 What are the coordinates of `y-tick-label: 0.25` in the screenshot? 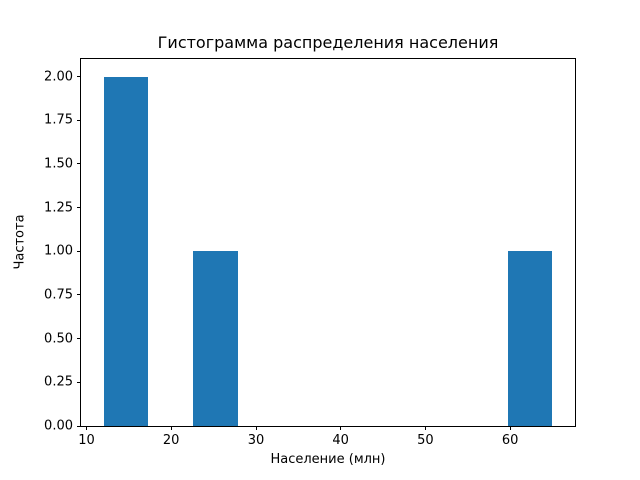 It's located at (58, 382).